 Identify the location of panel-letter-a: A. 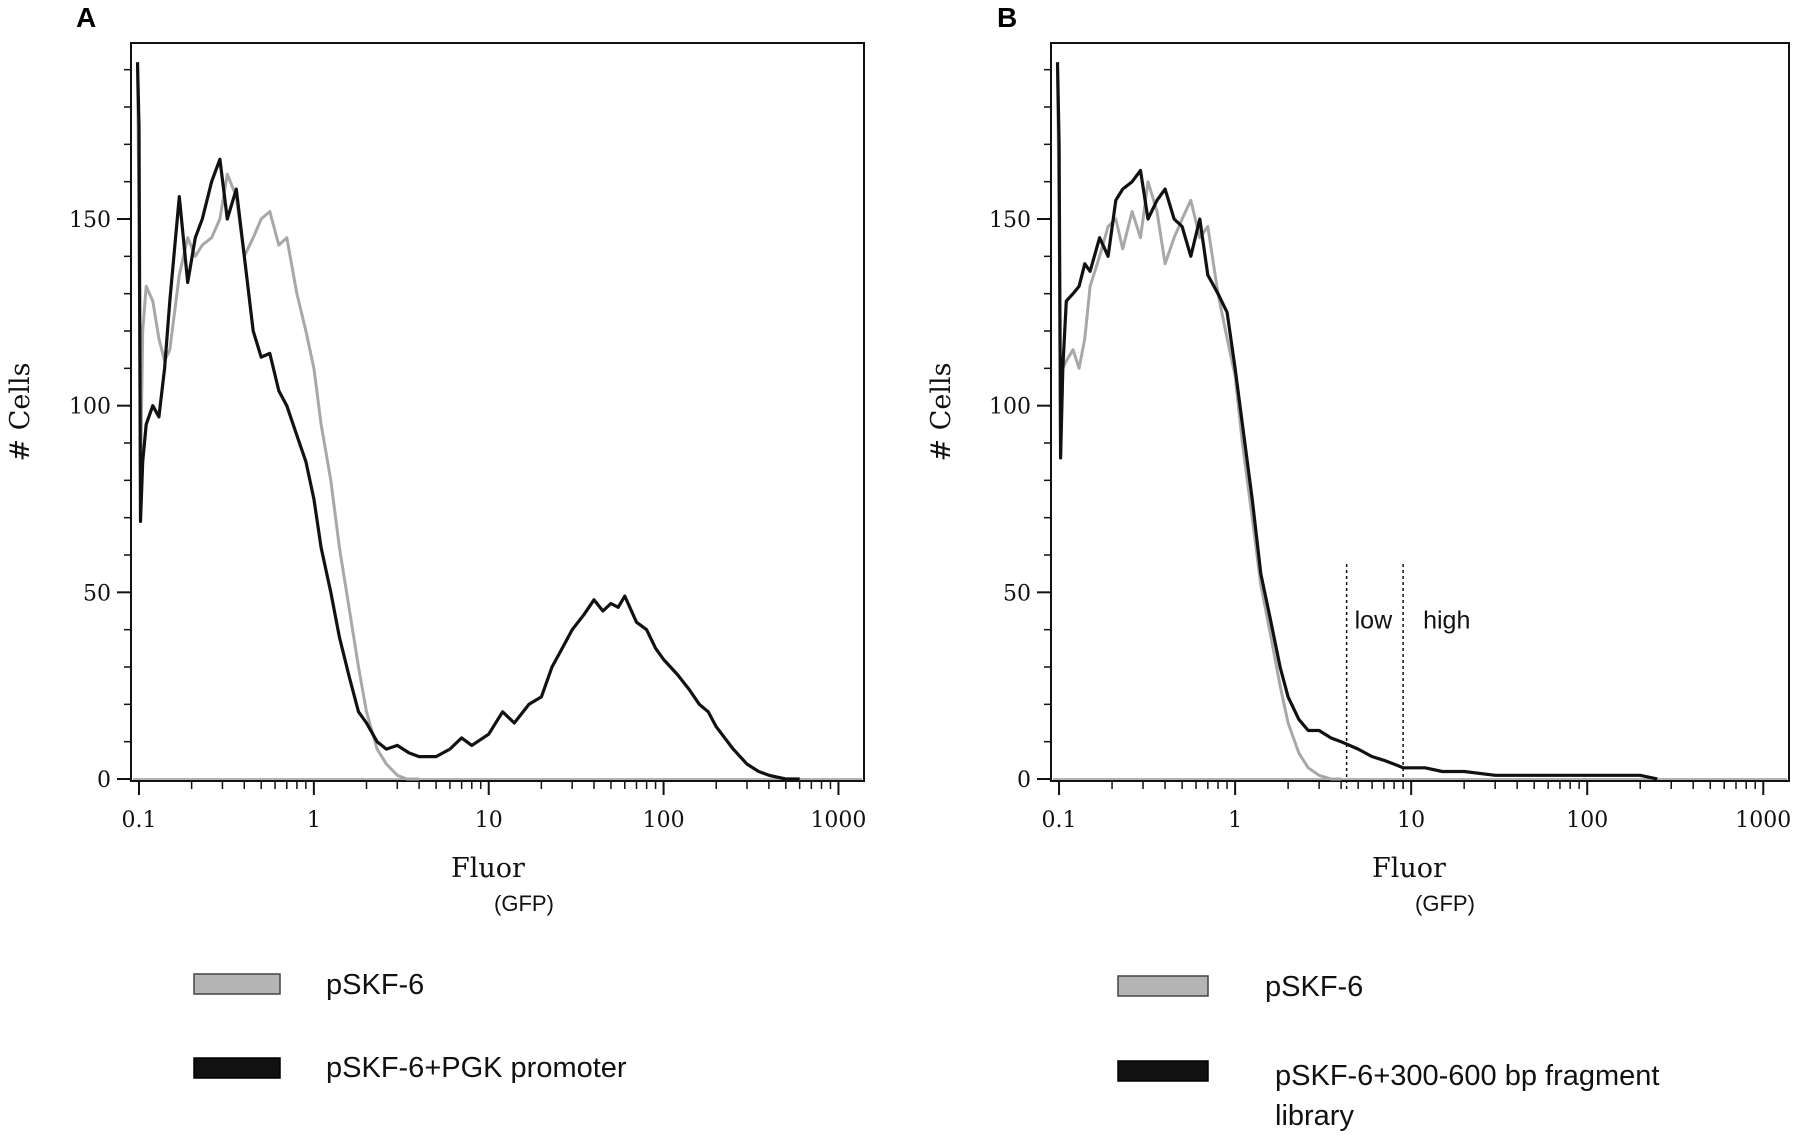
(86, 17).